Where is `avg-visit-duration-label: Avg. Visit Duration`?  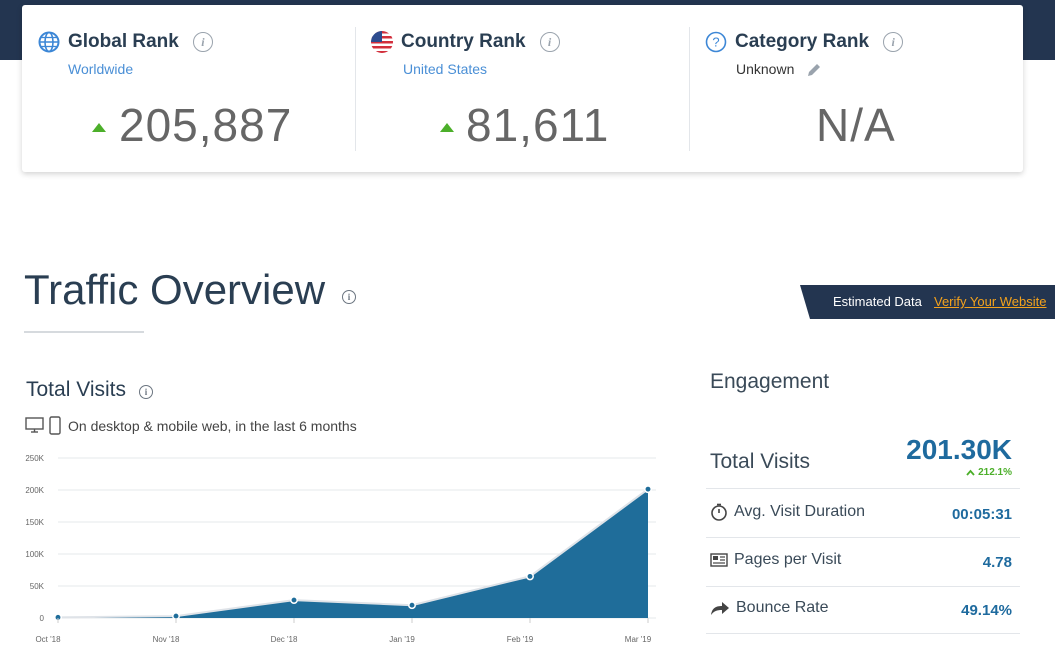
avg-visit-duration-label: Avg. Visit Duration is located at coordinates (787, 512).